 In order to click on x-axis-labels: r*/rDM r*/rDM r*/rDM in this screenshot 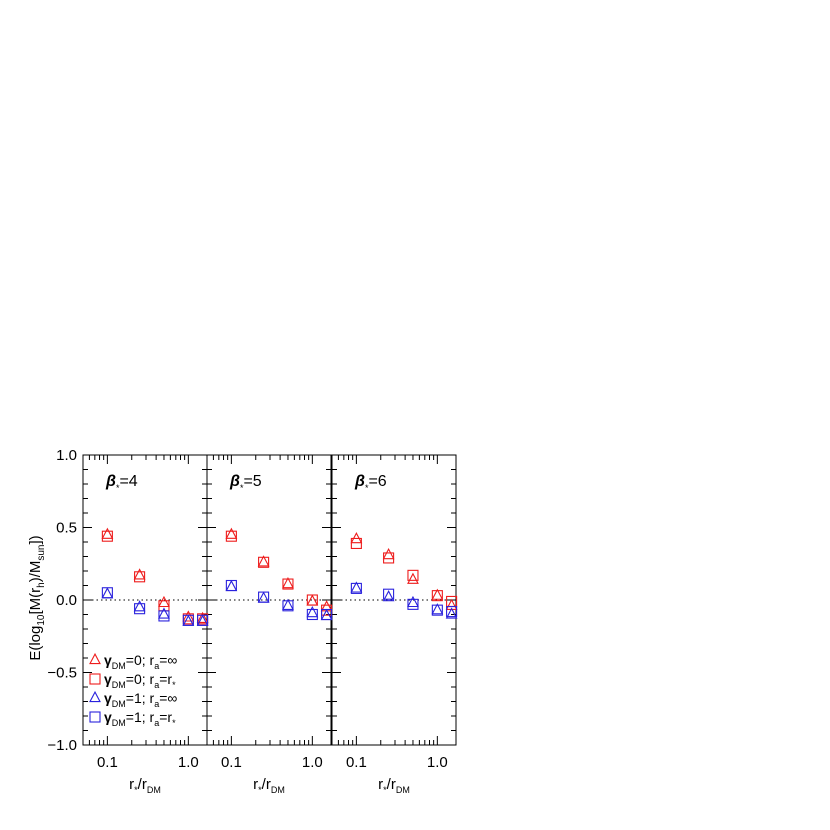, I will do `click(269, 785)`.